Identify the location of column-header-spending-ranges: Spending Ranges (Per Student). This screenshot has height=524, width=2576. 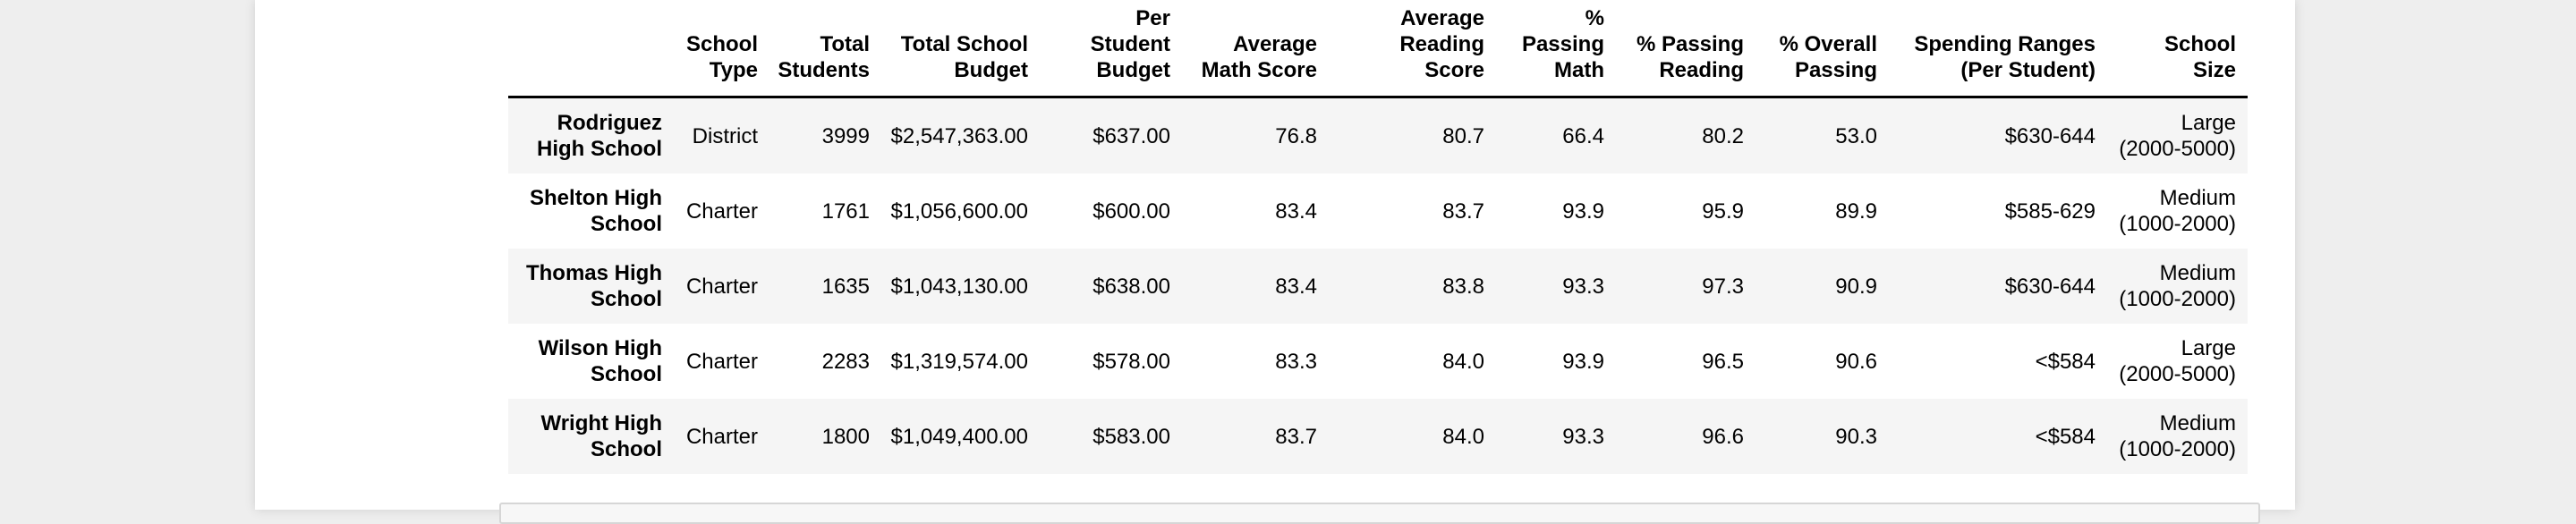
(1998, 49).